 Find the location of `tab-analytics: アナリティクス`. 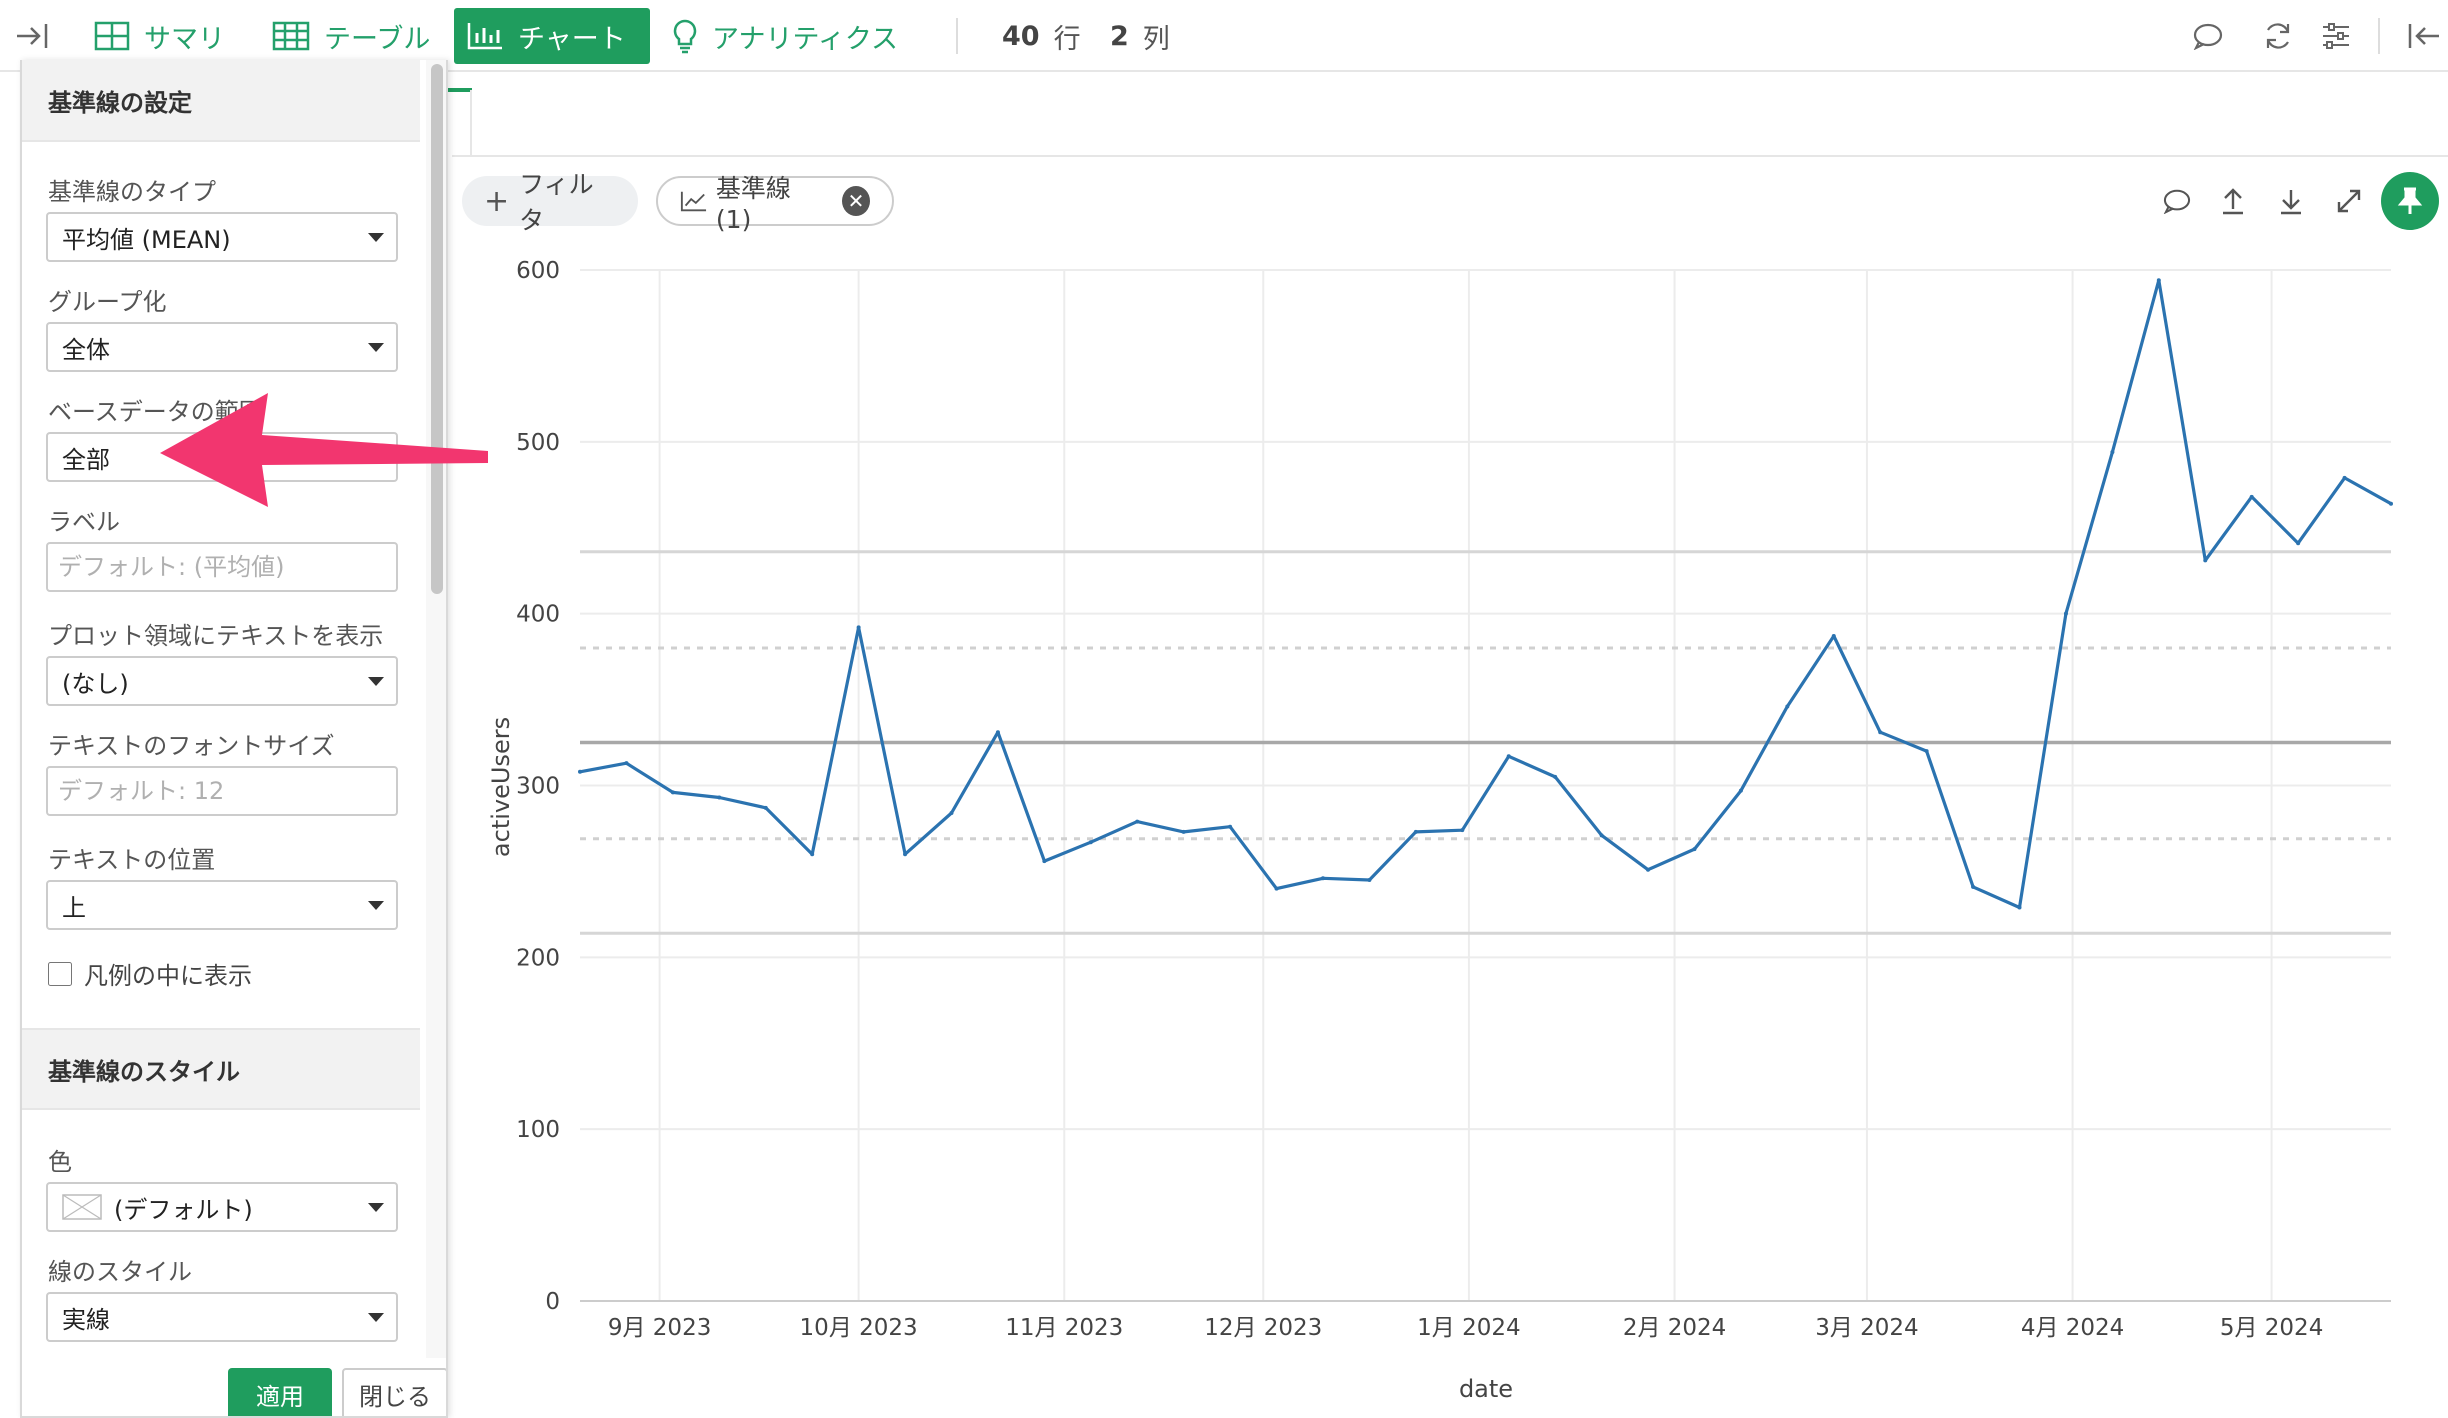

tab-analytics: アナリティクス is located at coordinates (785, 36).